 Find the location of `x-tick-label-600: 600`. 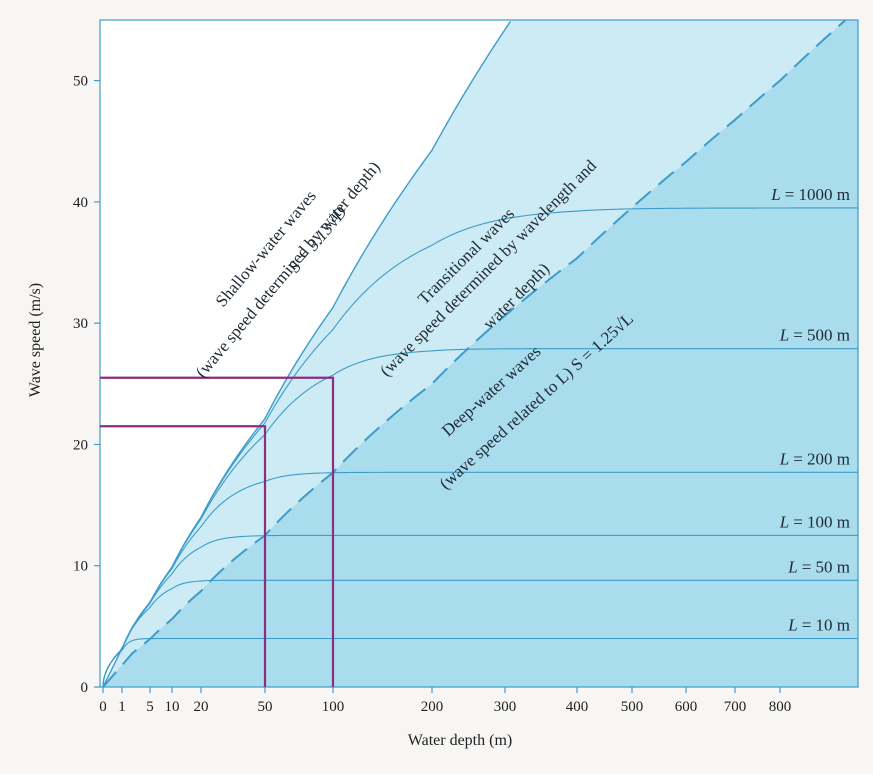

x-tick-label-600: 600 is located at coordinates (686, 707).